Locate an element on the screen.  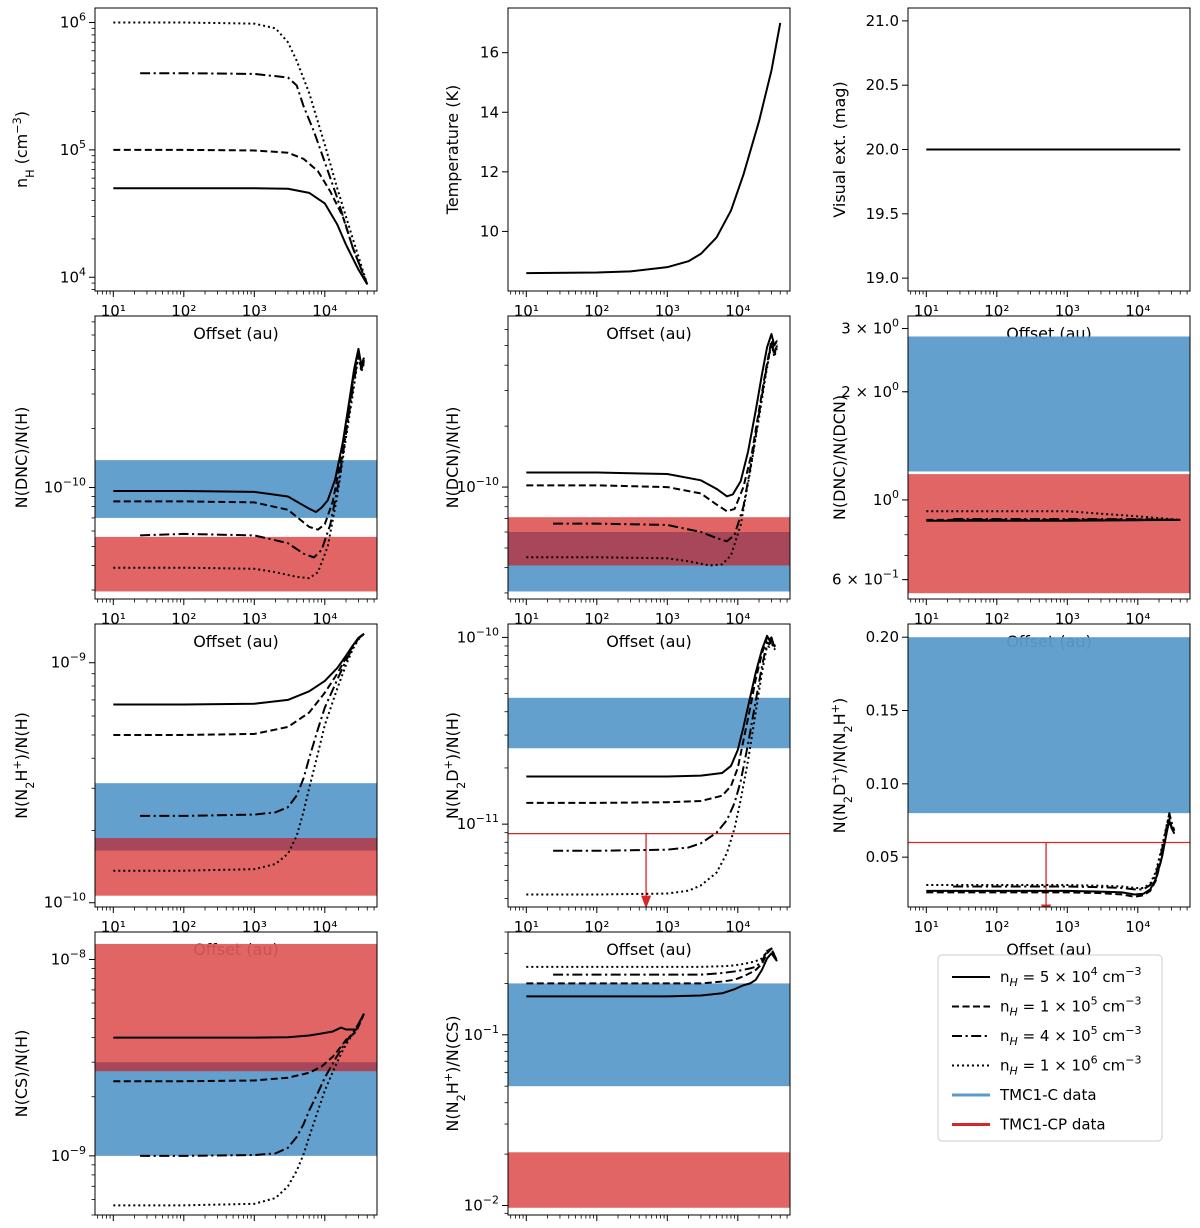
upper-limit-arrow-head is located at coordinates (1046, 905).